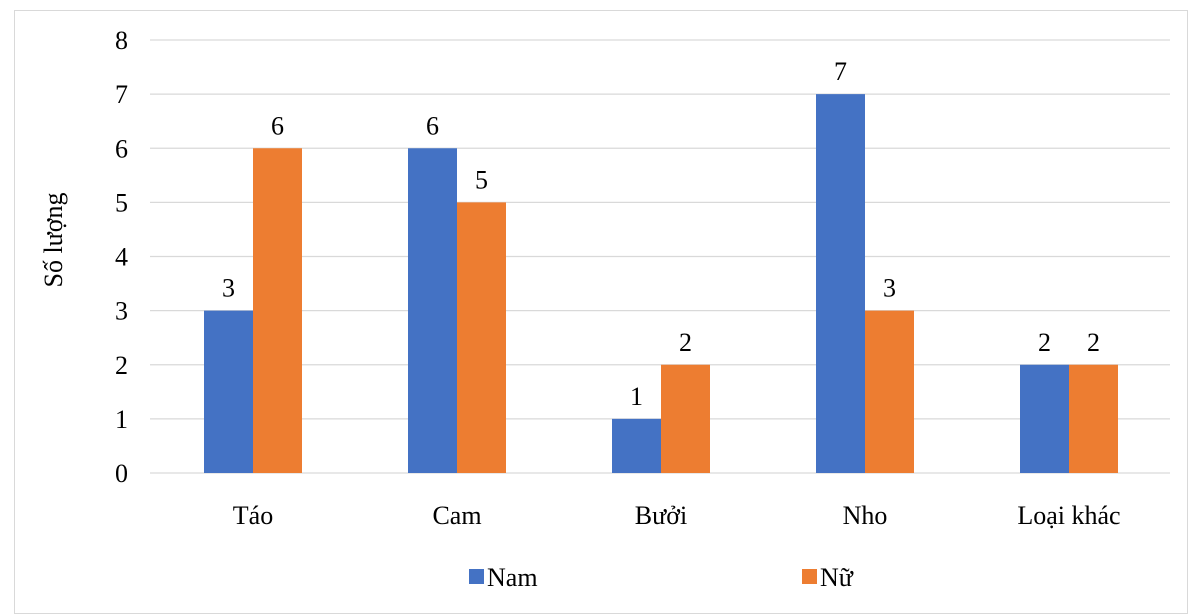  I want to click on x-tick-label: Bưởi, so click(661, 515).